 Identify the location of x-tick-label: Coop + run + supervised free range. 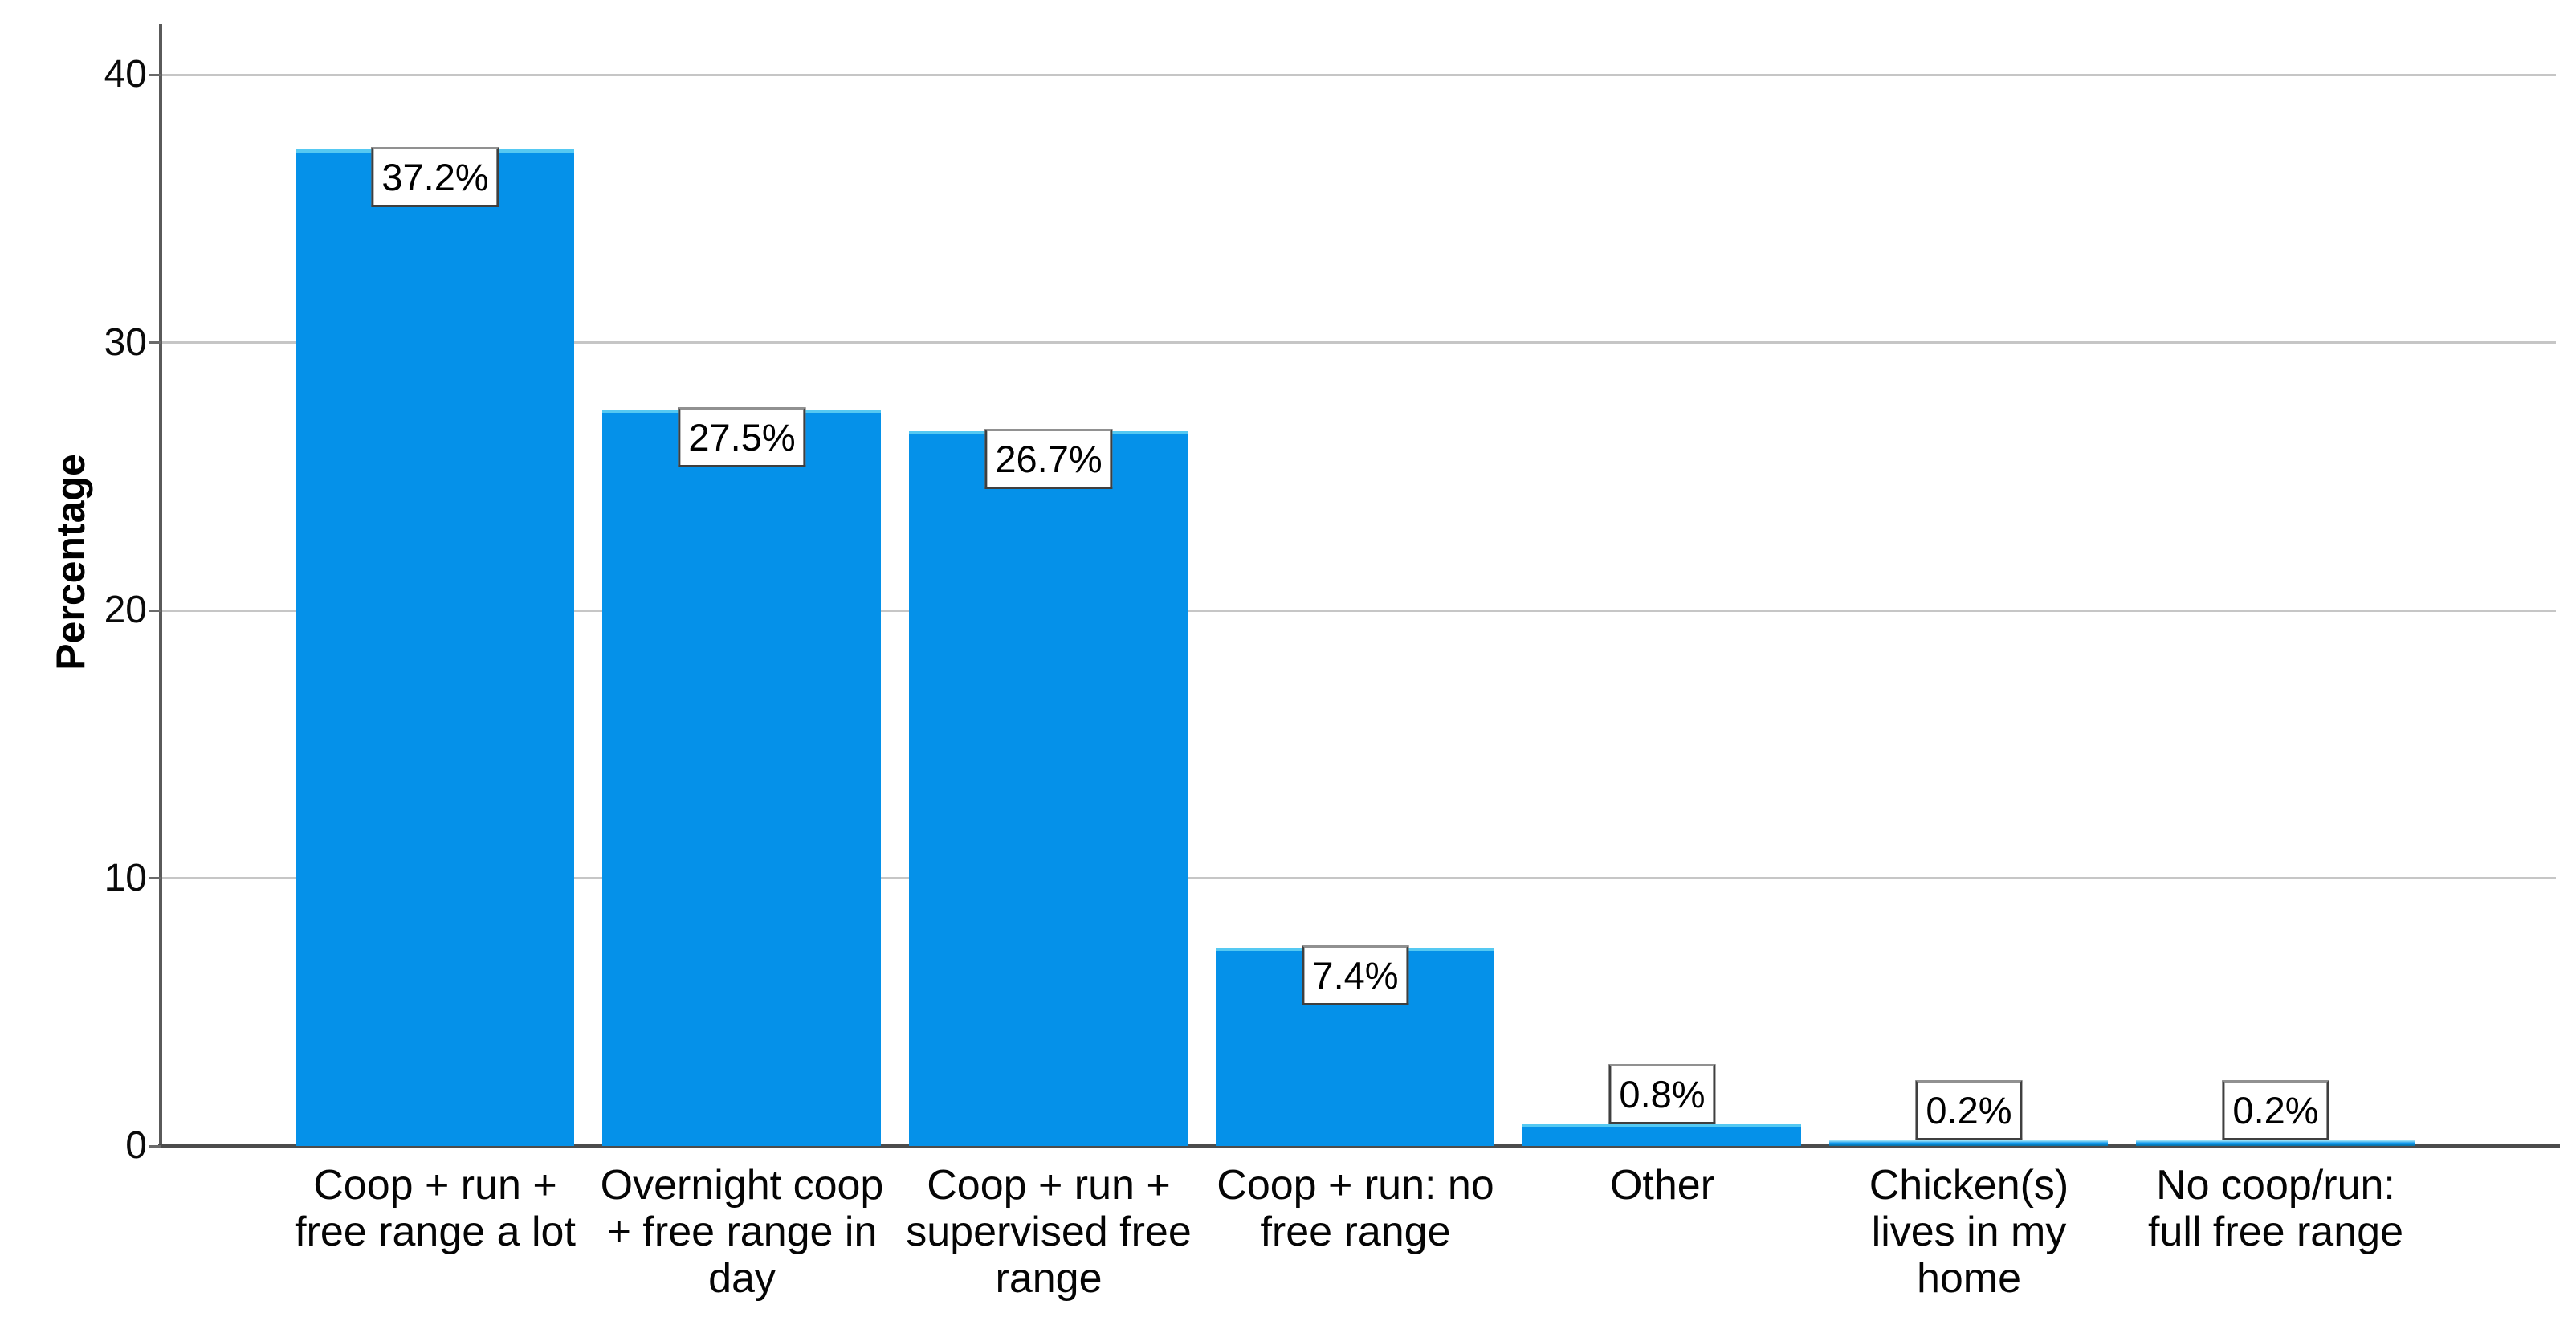
(1049, 1232).